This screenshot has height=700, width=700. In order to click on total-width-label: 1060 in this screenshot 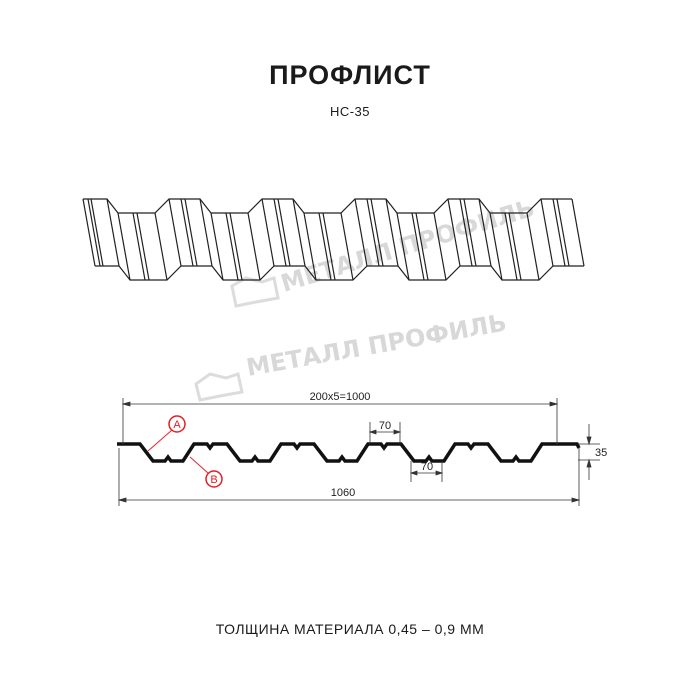, I will do `click(343, 493)`.